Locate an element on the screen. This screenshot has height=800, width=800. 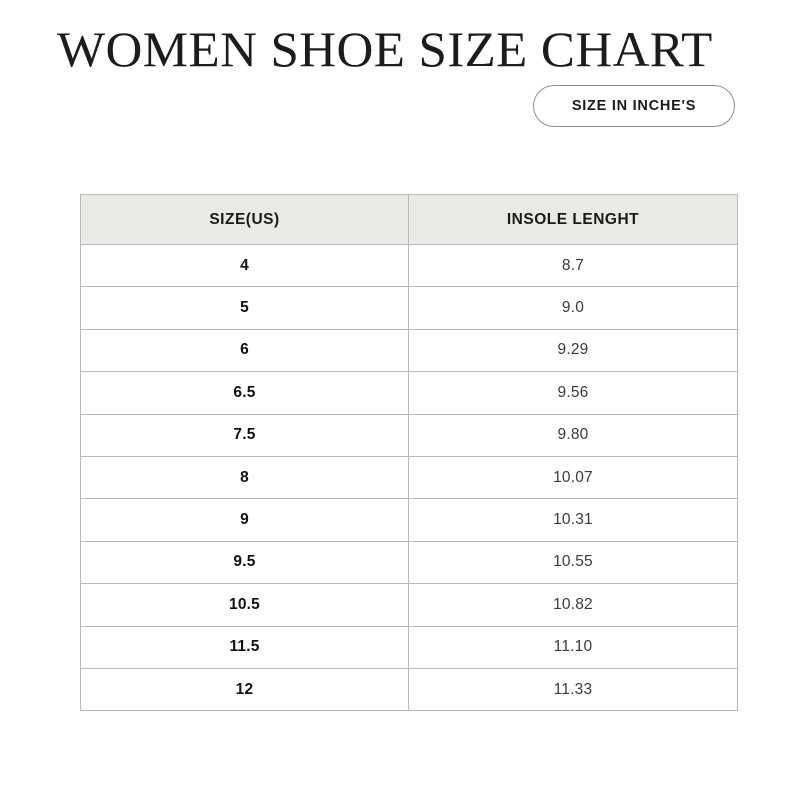
cell-insole-length: 9.0 is located at coordinates (573, 308).